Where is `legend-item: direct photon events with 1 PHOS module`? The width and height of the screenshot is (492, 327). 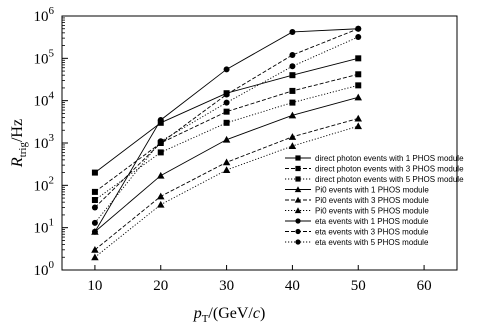 legend-item: direct photon events with 1 PHOS module is located at coordinates (374, 158).